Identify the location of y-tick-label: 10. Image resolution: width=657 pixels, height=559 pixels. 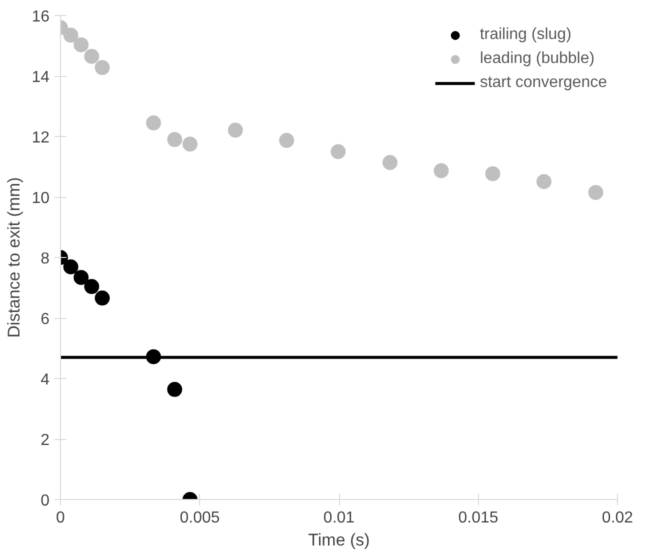
(41, 198).